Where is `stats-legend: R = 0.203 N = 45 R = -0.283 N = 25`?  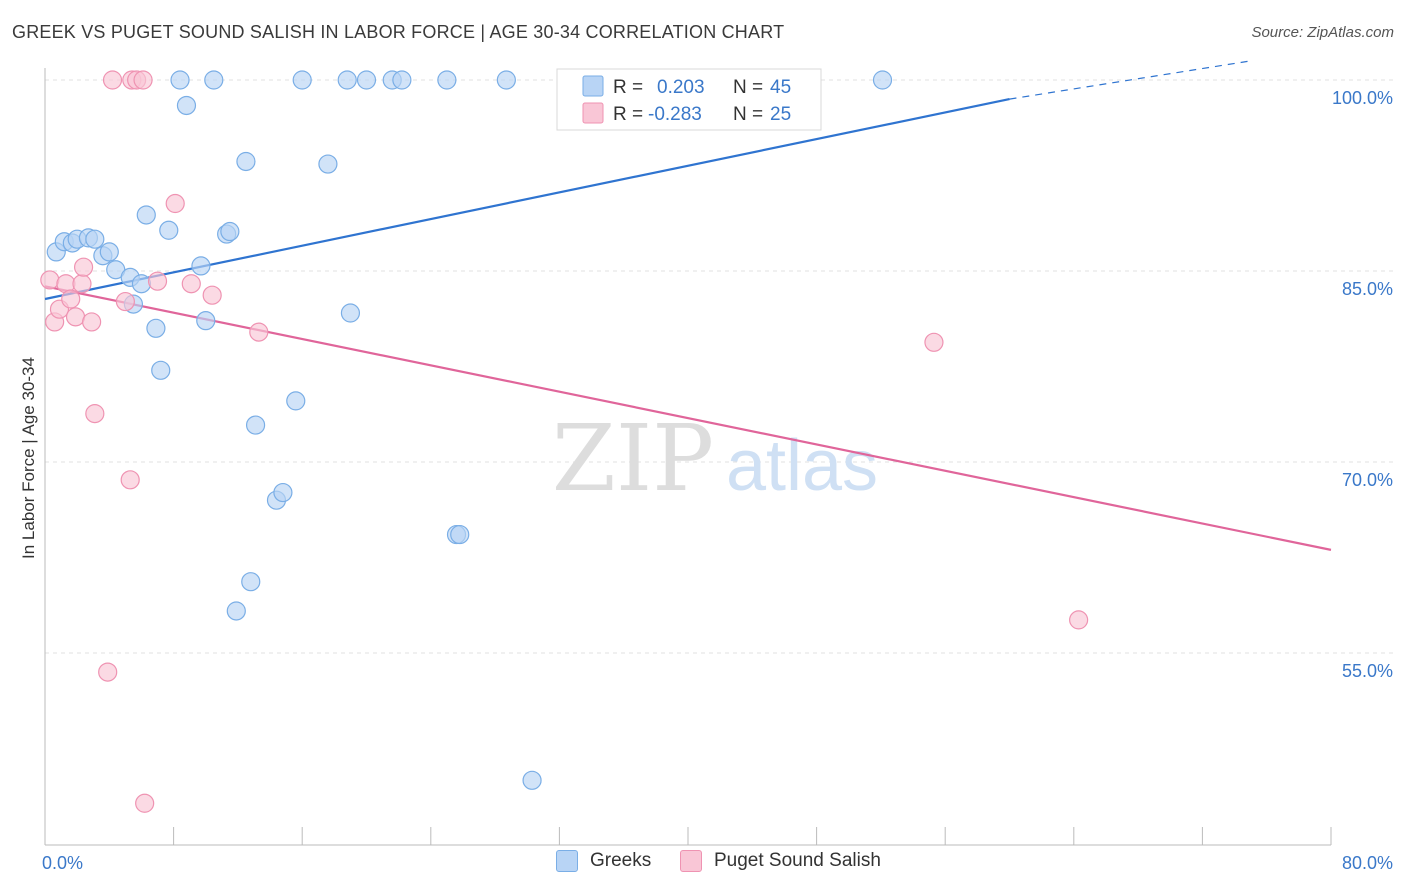
stats-legend: R = 0.203 N = 45 R = -0.283 N = 25 is located at coordinates (689, 99).